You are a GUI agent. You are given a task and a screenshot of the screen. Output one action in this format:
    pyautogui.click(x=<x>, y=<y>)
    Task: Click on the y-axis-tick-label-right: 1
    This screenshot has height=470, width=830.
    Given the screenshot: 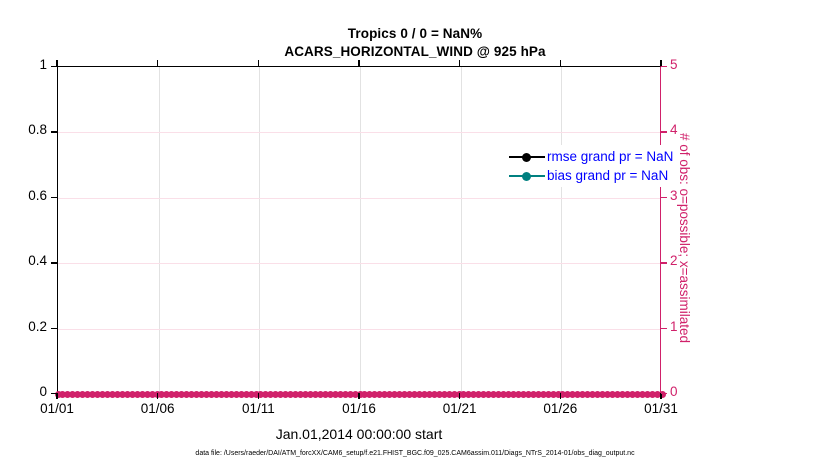 What is the action you would take?
    pyautogui.click(x=674, y=326)
    